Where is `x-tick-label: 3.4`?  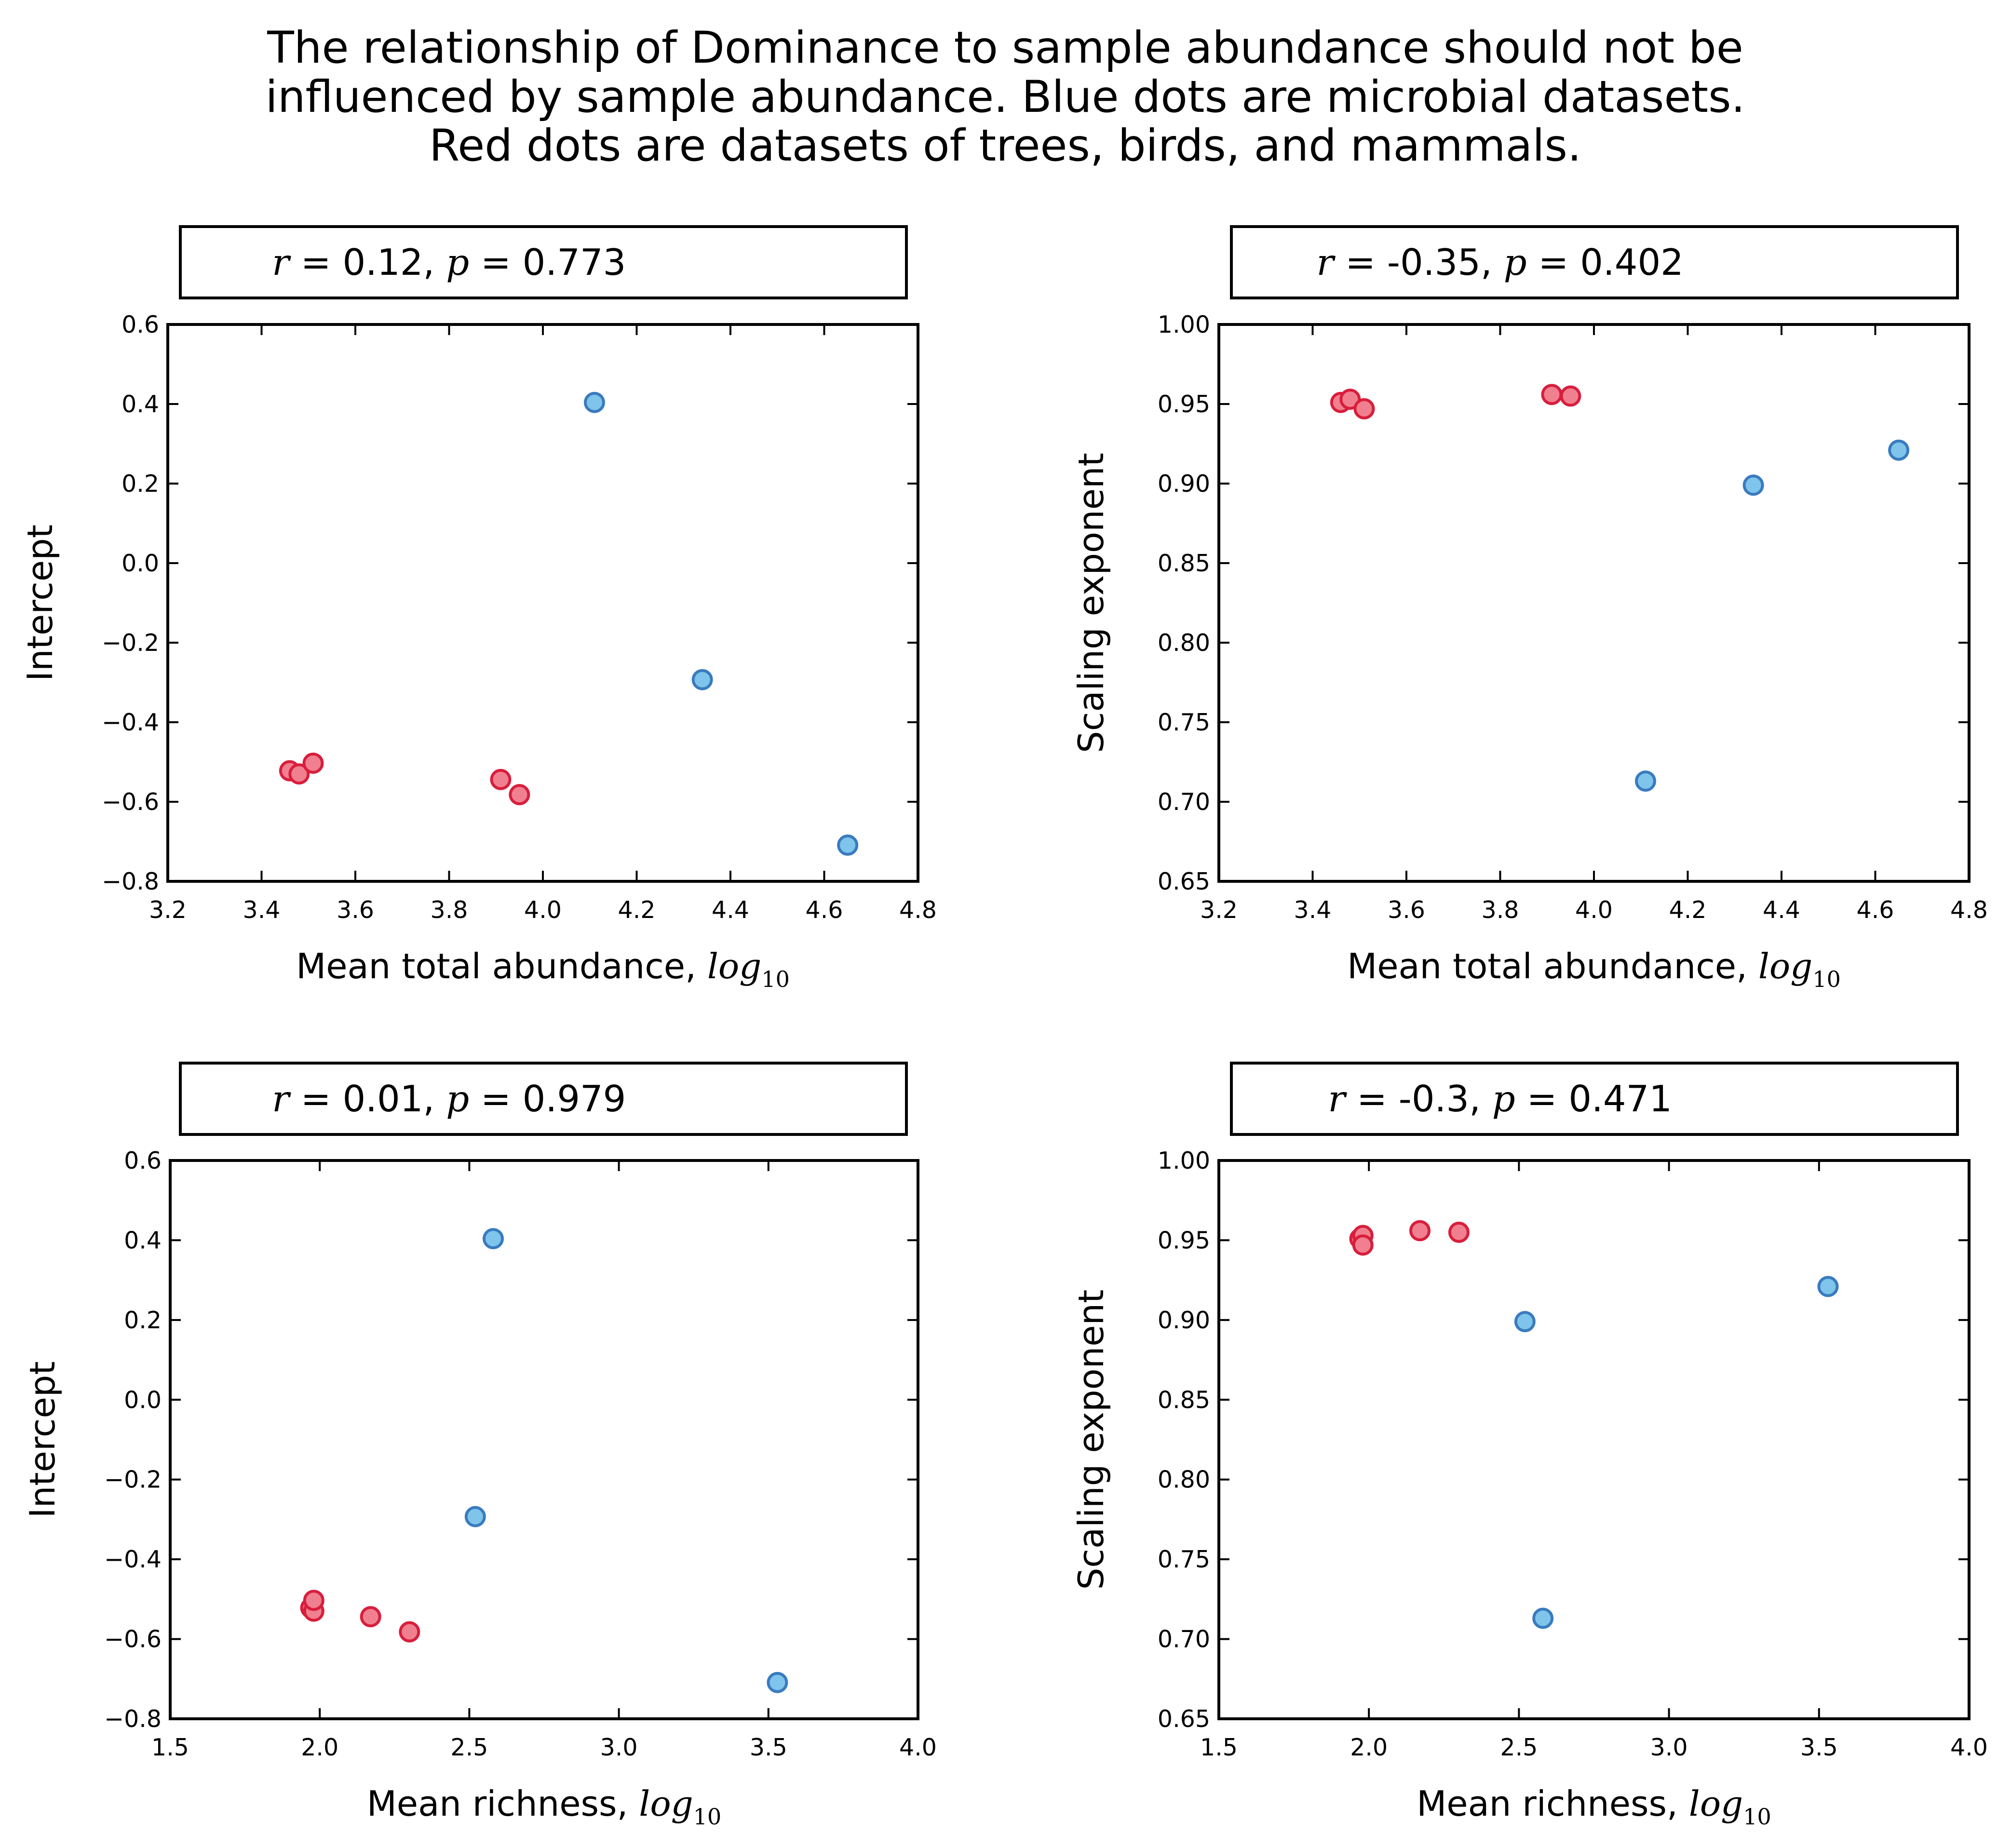
x-tick-label: 3.4 is located at coordinates (262, 910).